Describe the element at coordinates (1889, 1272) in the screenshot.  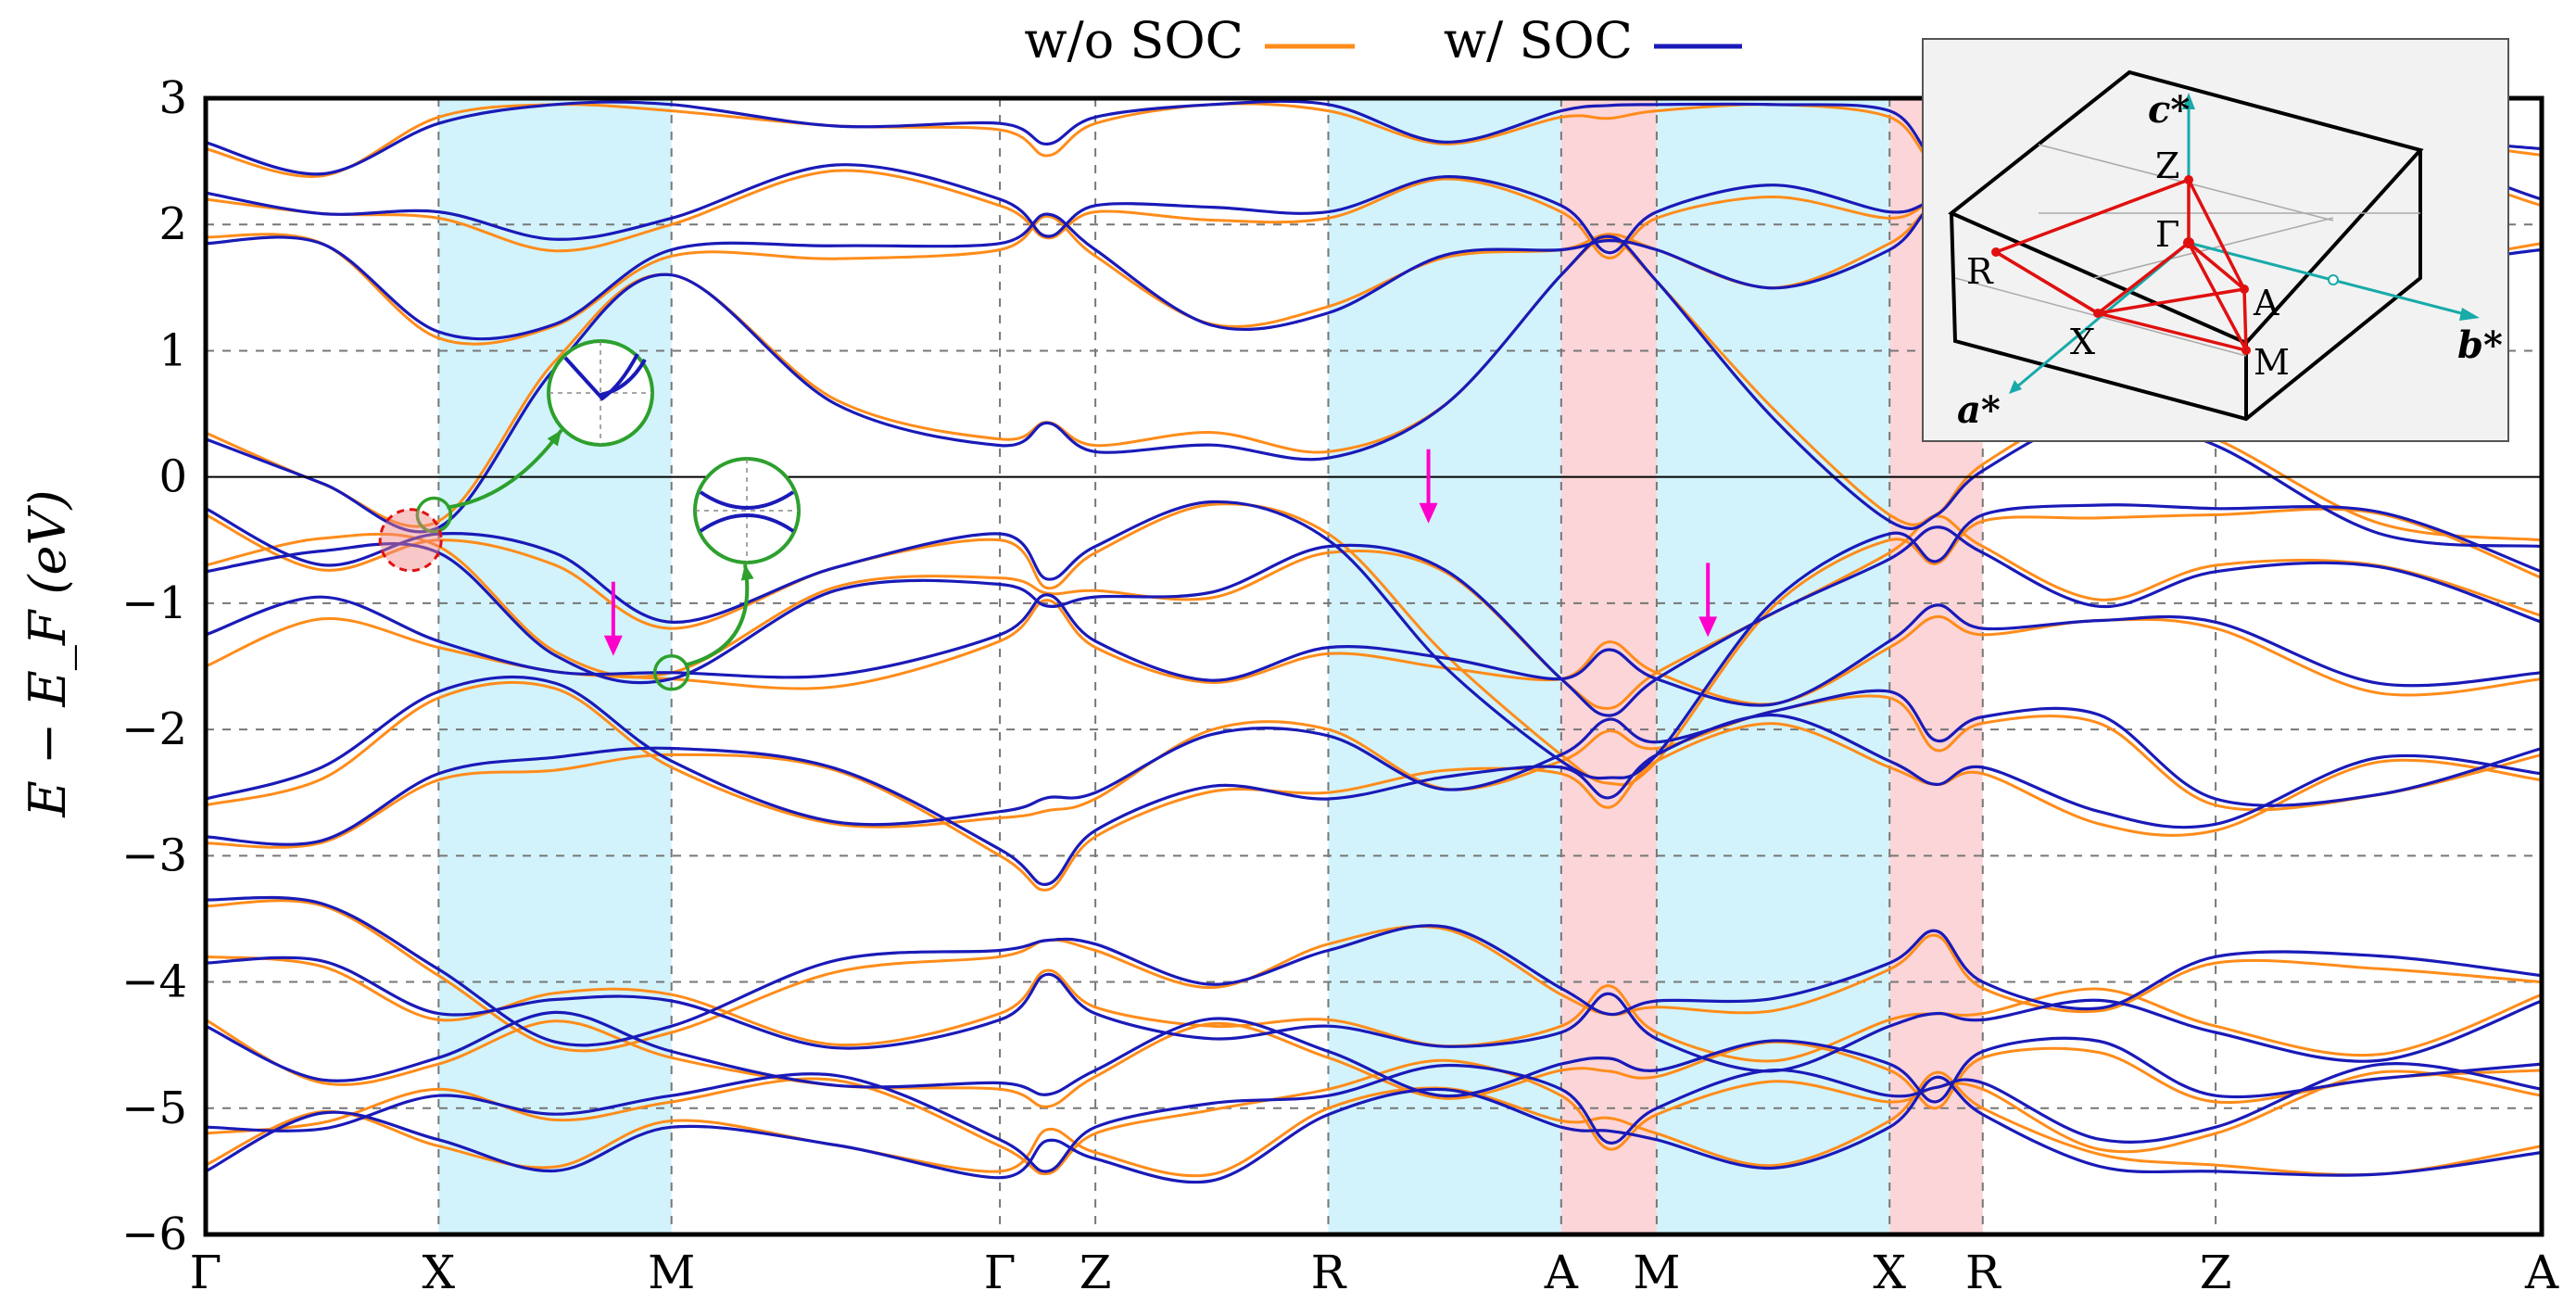
I see `k-point-label-8: X` at that location.